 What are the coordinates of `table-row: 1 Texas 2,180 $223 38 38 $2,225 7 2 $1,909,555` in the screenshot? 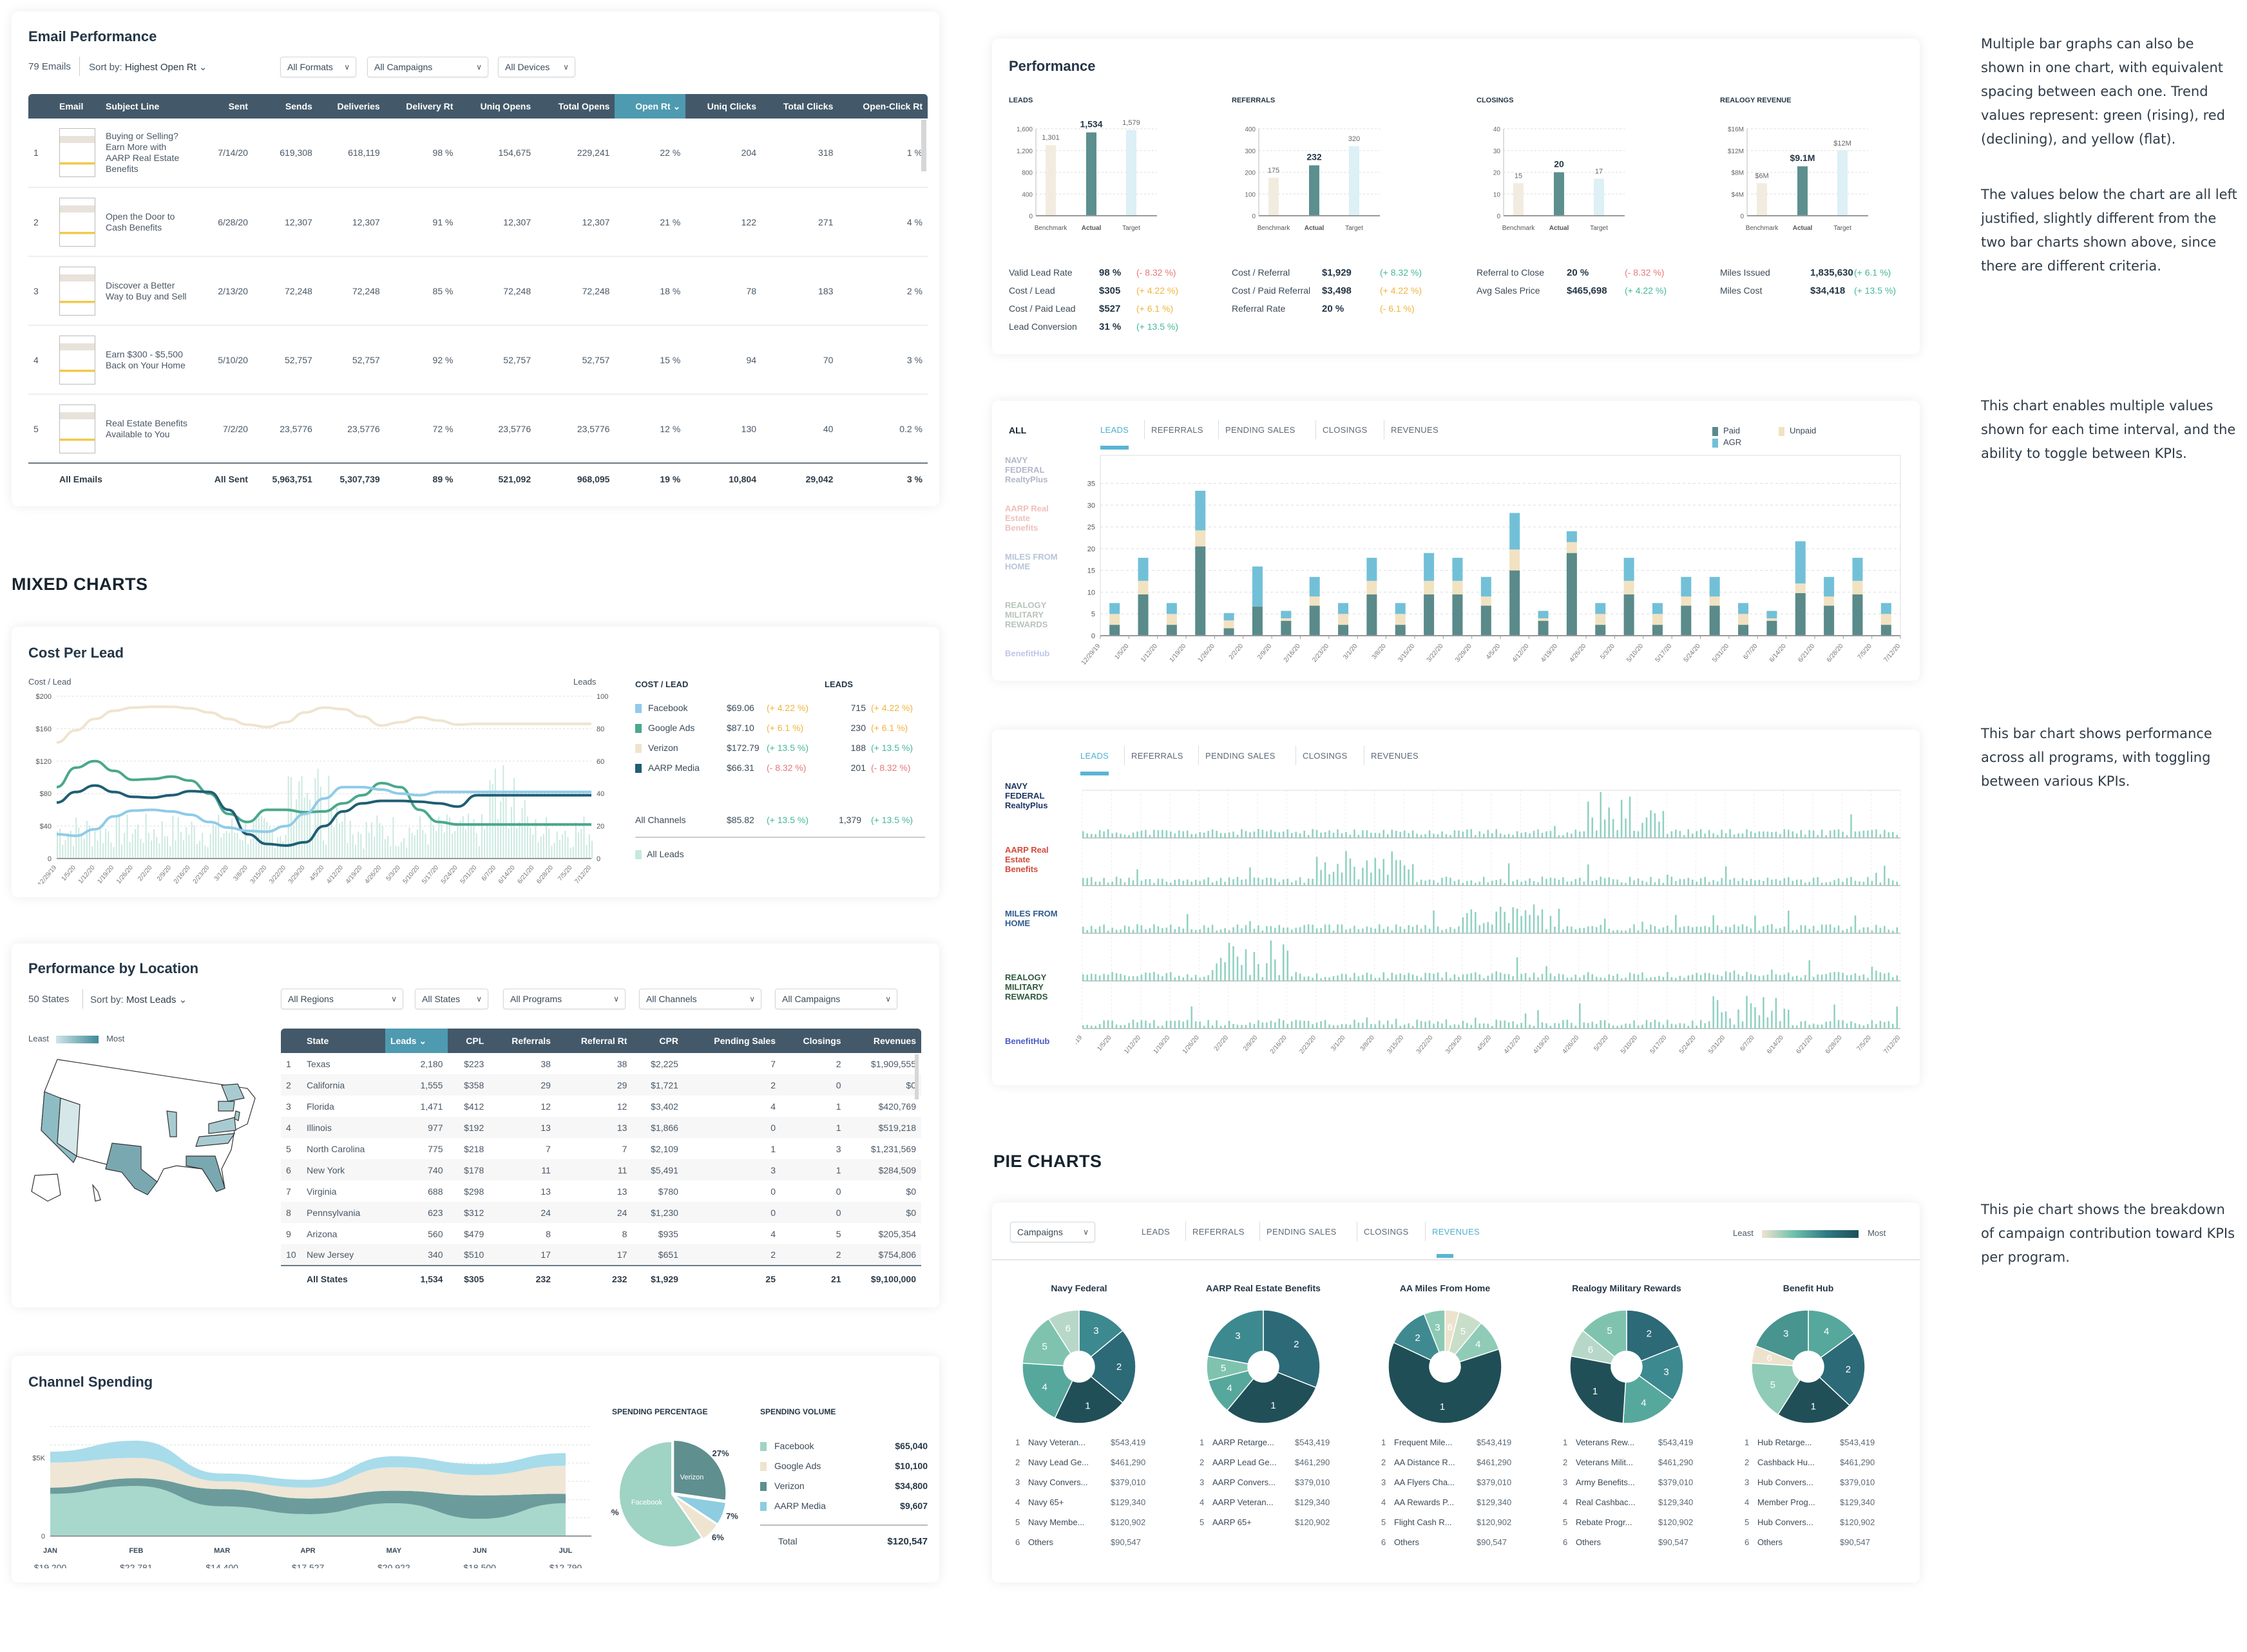 It's located at (601, 1064).